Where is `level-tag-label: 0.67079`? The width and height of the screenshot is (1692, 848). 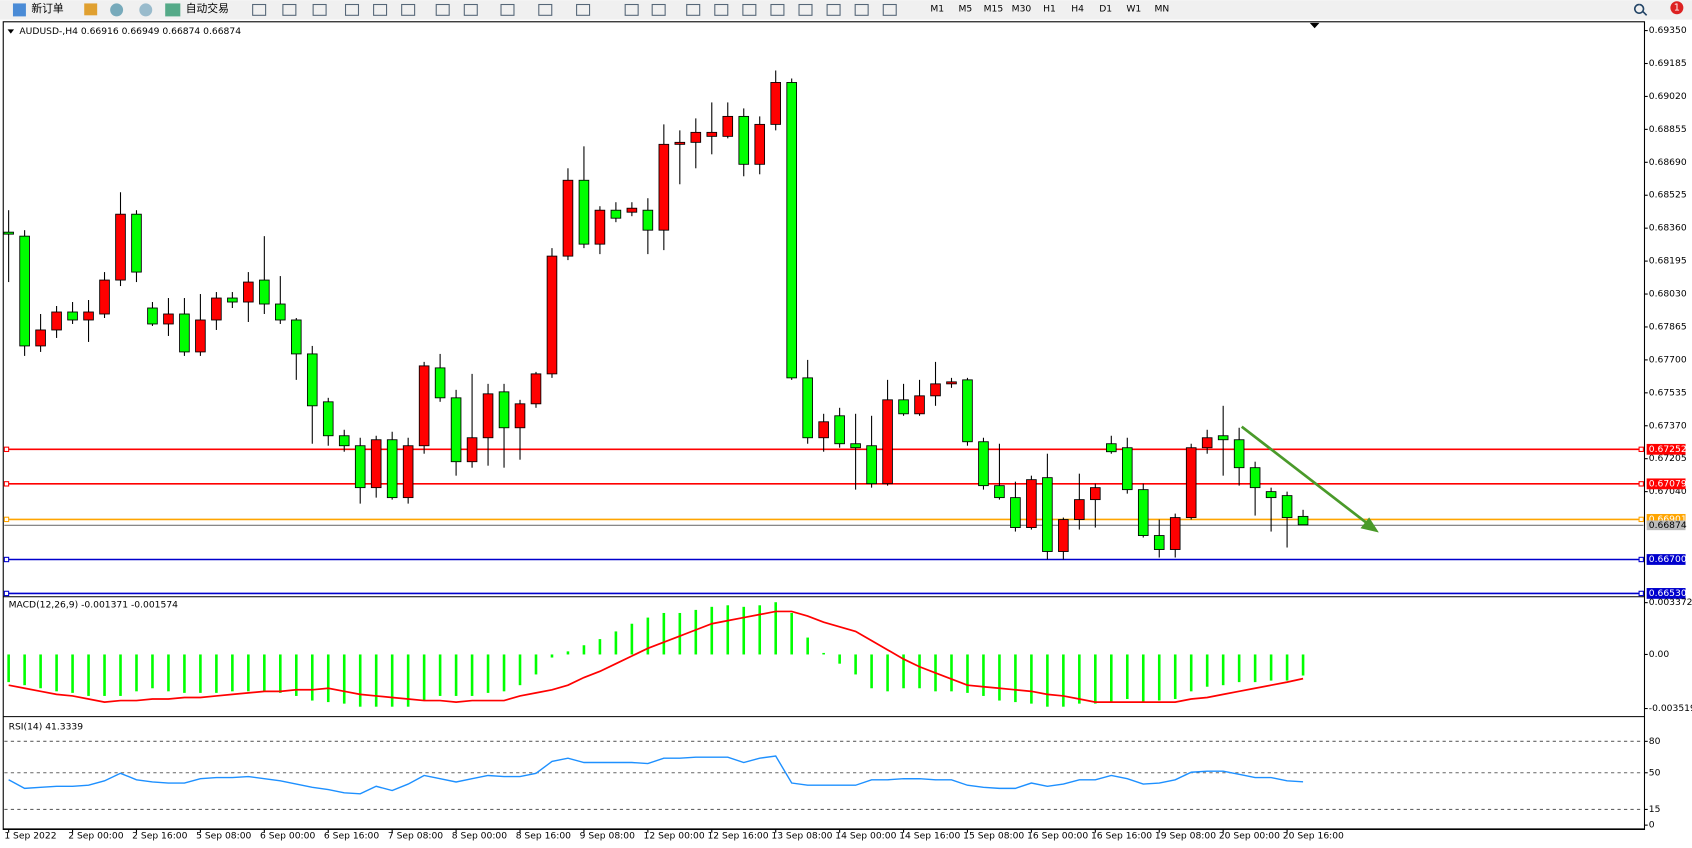
level-tag-label: 0.67079 is located at coordinates (1668, 483).